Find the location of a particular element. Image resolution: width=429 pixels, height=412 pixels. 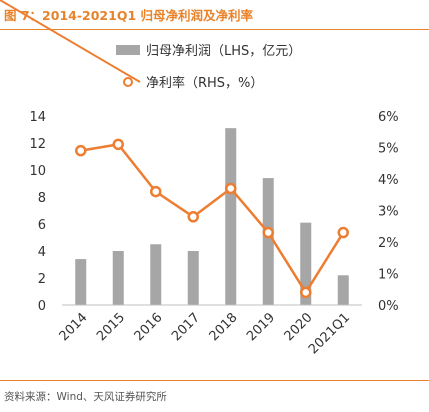

right-tick-label: 5% is located at coordinates (388, 149).